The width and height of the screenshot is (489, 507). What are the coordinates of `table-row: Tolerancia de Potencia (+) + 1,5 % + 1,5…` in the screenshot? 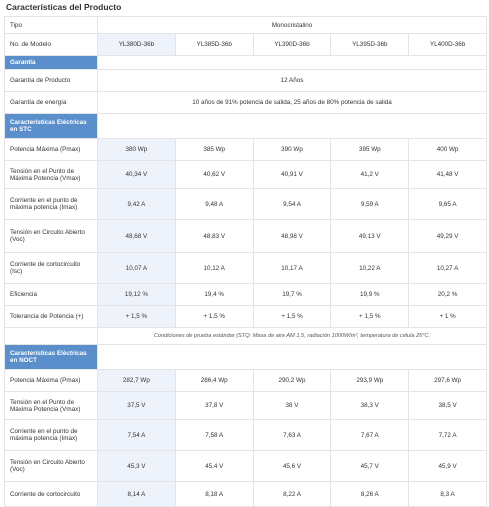 It's located at (245, 316).